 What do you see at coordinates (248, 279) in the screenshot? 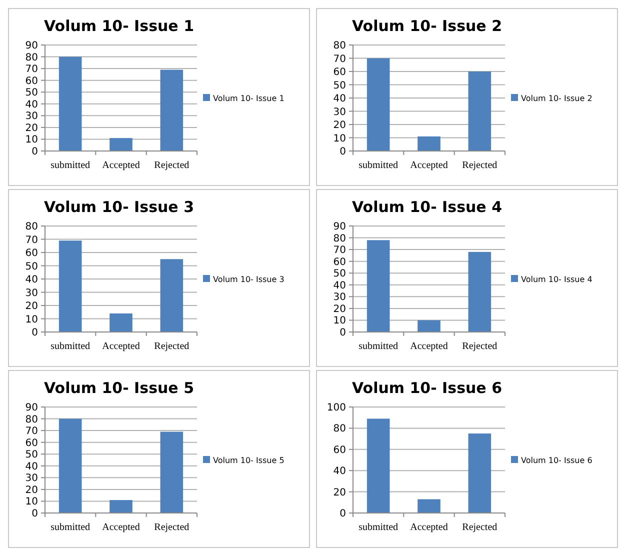
I see `legend-label: Volum 10- Issue 3` at bounding box center [248, 279].